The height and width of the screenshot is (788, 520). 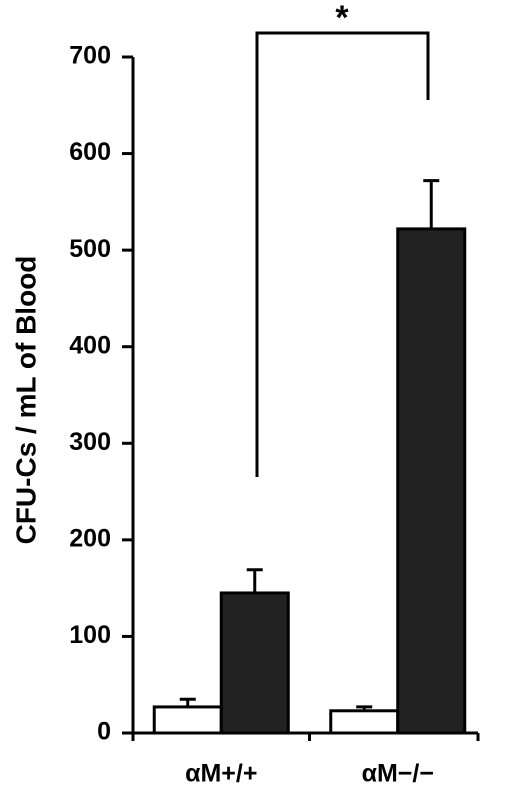 I want to click on y-tick-label: 0, so click(x=104, y=732).